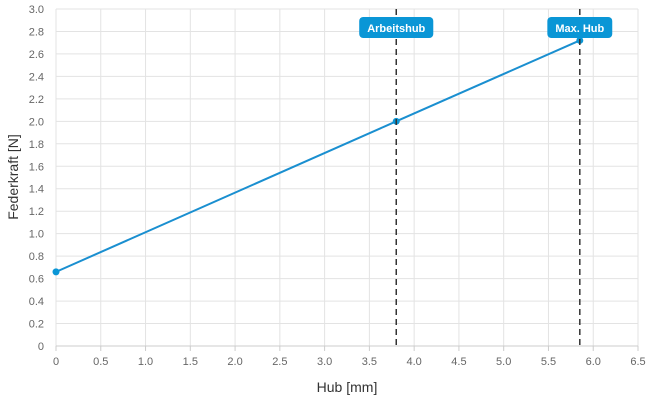  What do you see at coordinates (36, 32) in the screenshot?
I see `y-tick-label: 2.8` at bounding box center [36, 32].